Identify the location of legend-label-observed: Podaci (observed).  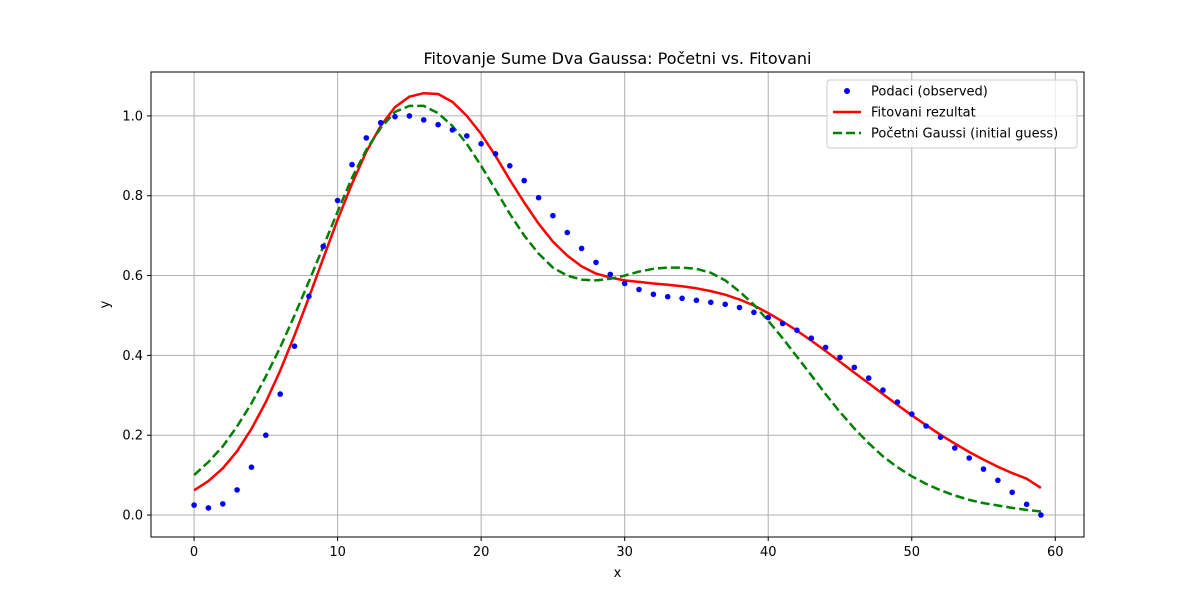
(929, 92).